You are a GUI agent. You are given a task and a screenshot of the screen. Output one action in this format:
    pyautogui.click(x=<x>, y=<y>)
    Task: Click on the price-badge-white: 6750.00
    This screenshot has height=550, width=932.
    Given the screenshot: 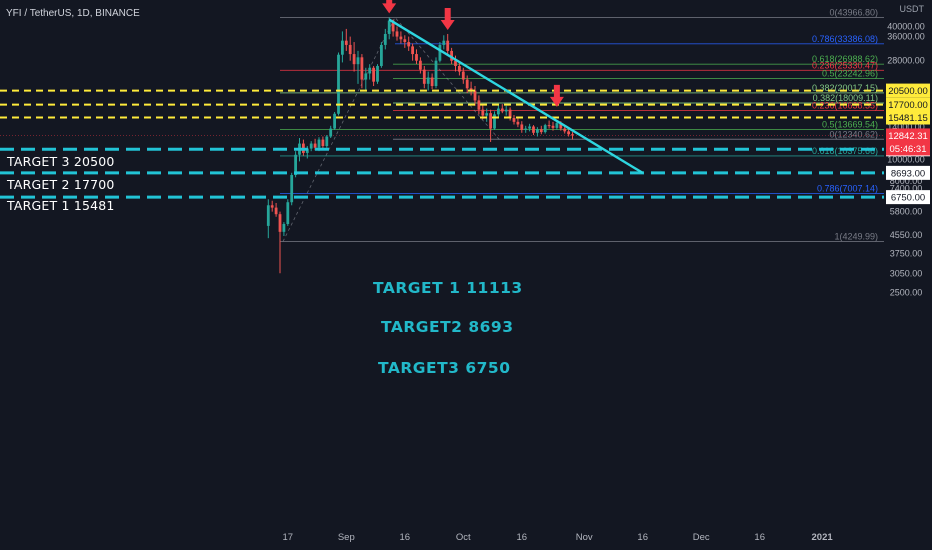 What is the action you would take?
    pyautogui.click(x=908, y=197)
    